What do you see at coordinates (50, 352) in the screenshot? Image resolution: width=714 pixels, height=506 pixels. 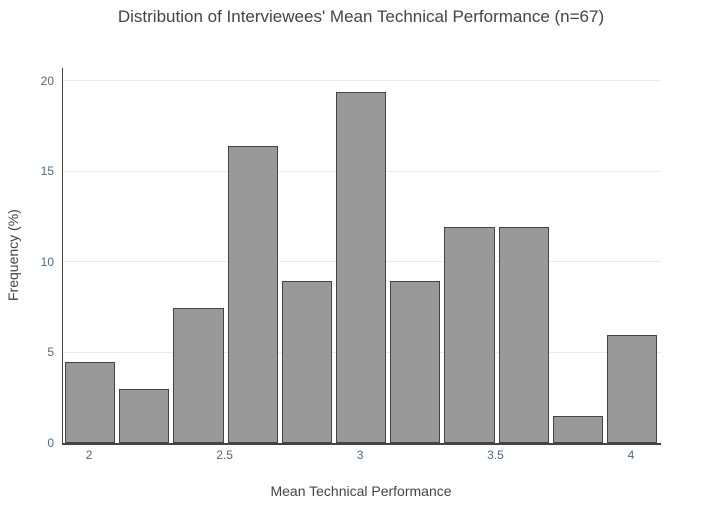 I see `y-tick-label-5: 5` at bounding box center [50, 352].